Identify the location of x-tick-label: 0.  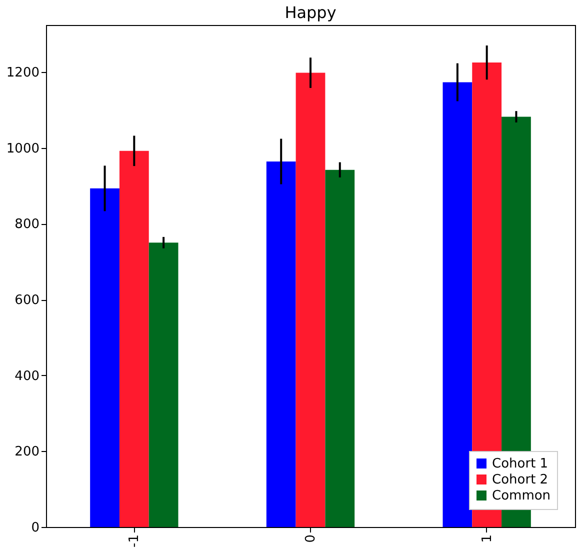
(311, 538).